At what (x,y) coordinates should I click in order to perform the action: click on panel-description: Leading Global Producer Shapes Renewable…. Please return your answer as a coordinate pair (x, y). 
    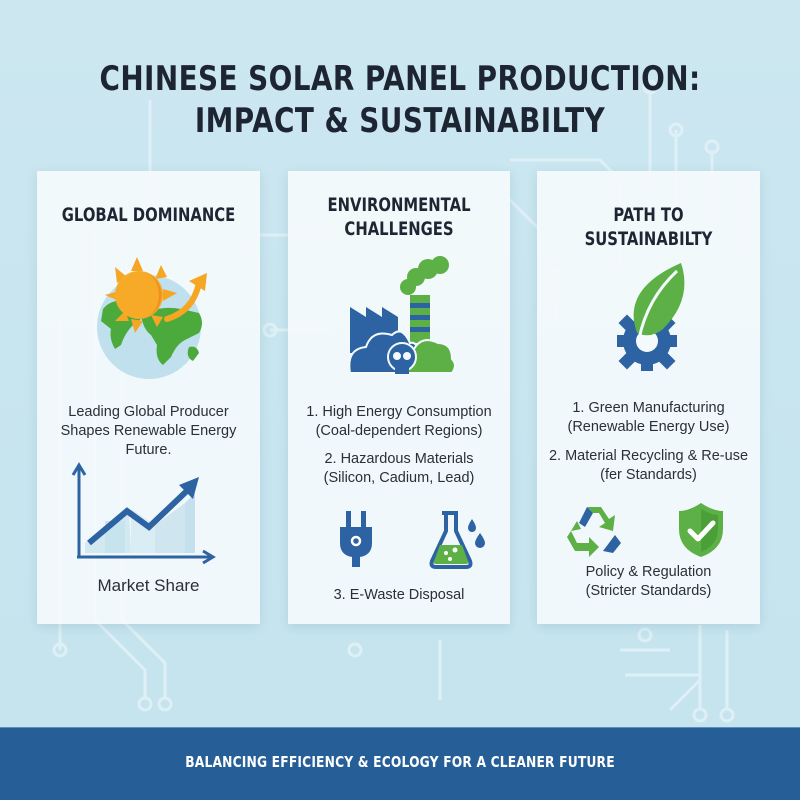
    Looking at the image, I should click on (148, 431).